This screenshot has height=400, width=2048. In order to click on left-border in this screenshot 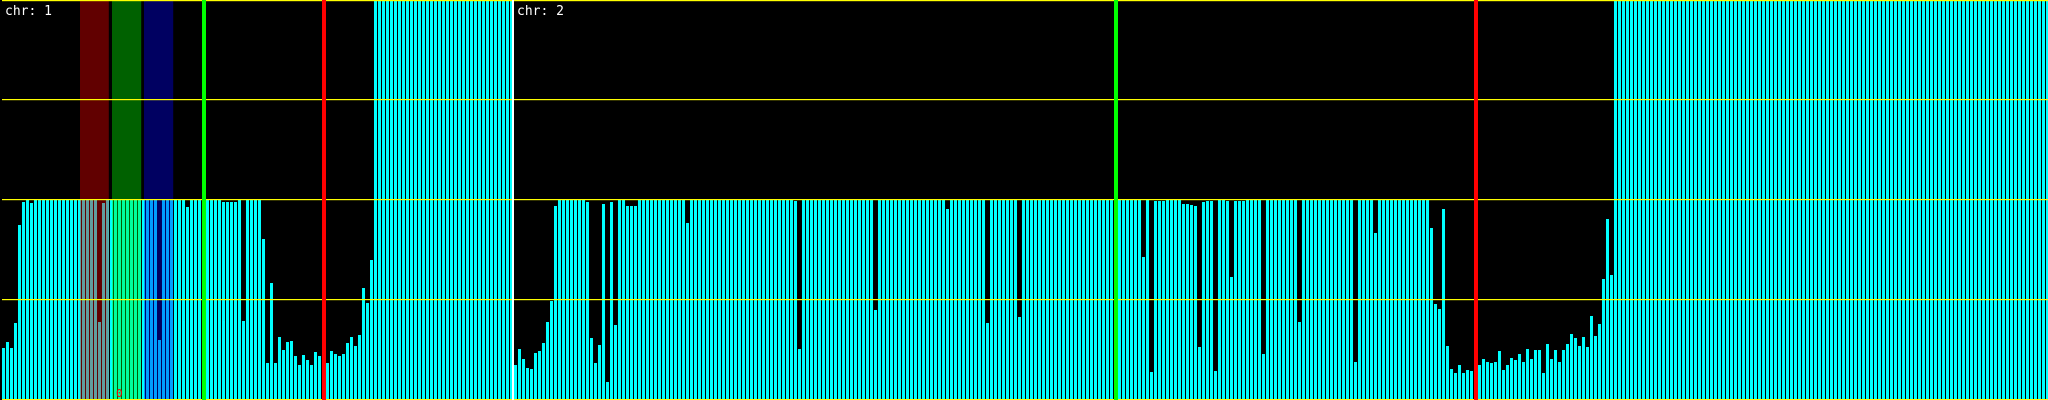, I will do `click(1, 200)`.